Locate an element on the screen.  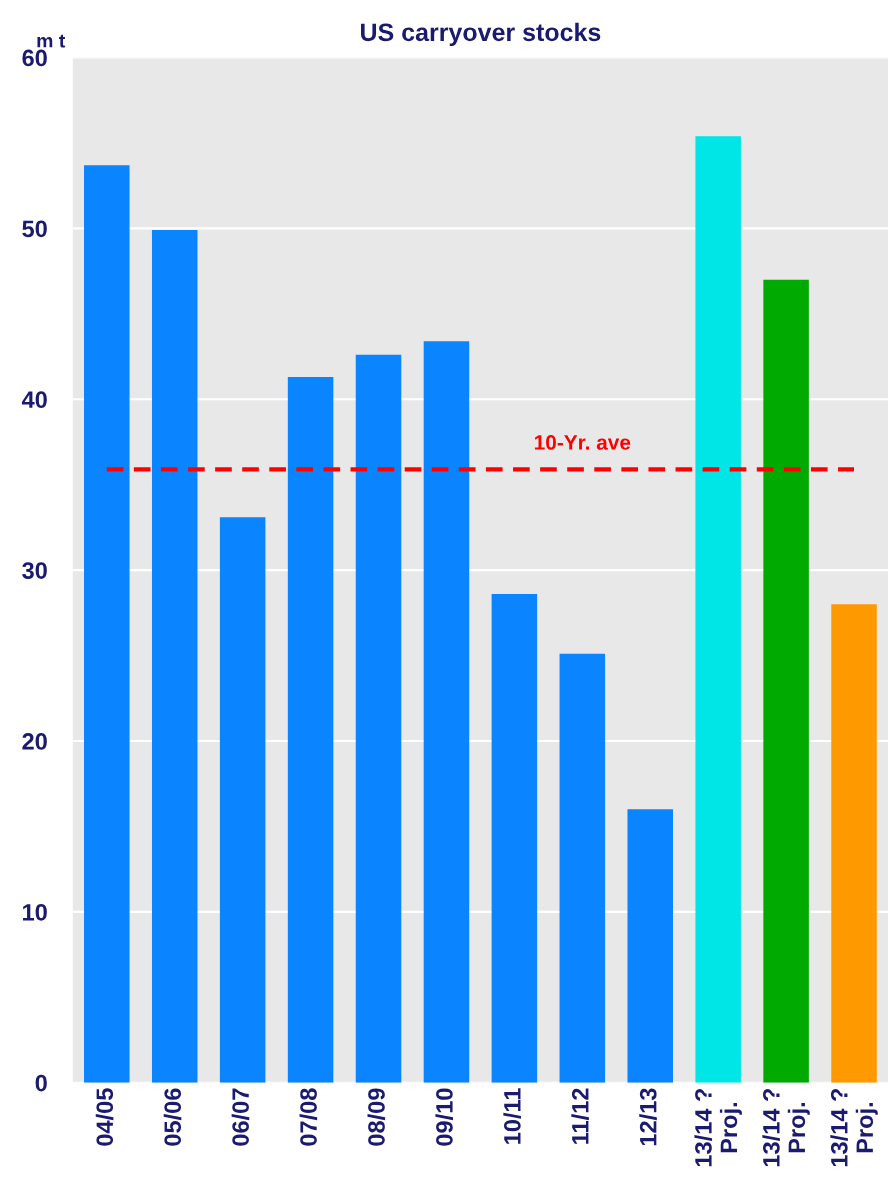
y-axis-title: m t is located at coordinates (51, 41).